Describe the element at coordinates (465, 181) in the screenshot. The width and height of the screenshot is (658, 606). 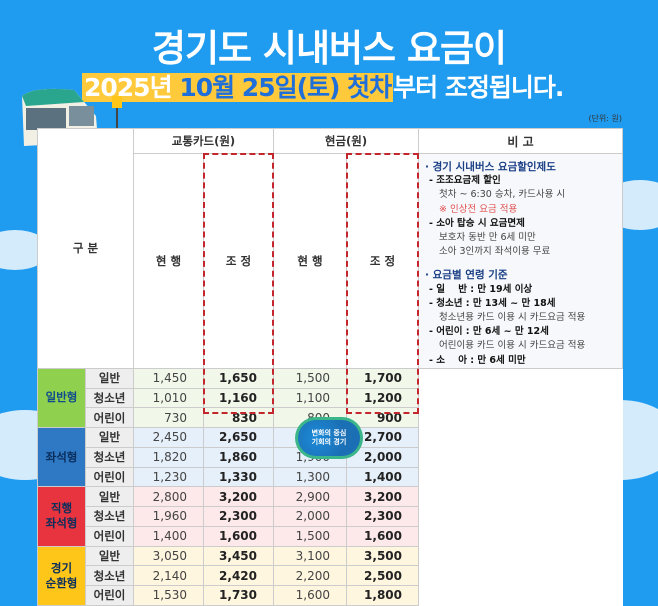
I see `remarks-item: - 조조요금제 할인` at that location.